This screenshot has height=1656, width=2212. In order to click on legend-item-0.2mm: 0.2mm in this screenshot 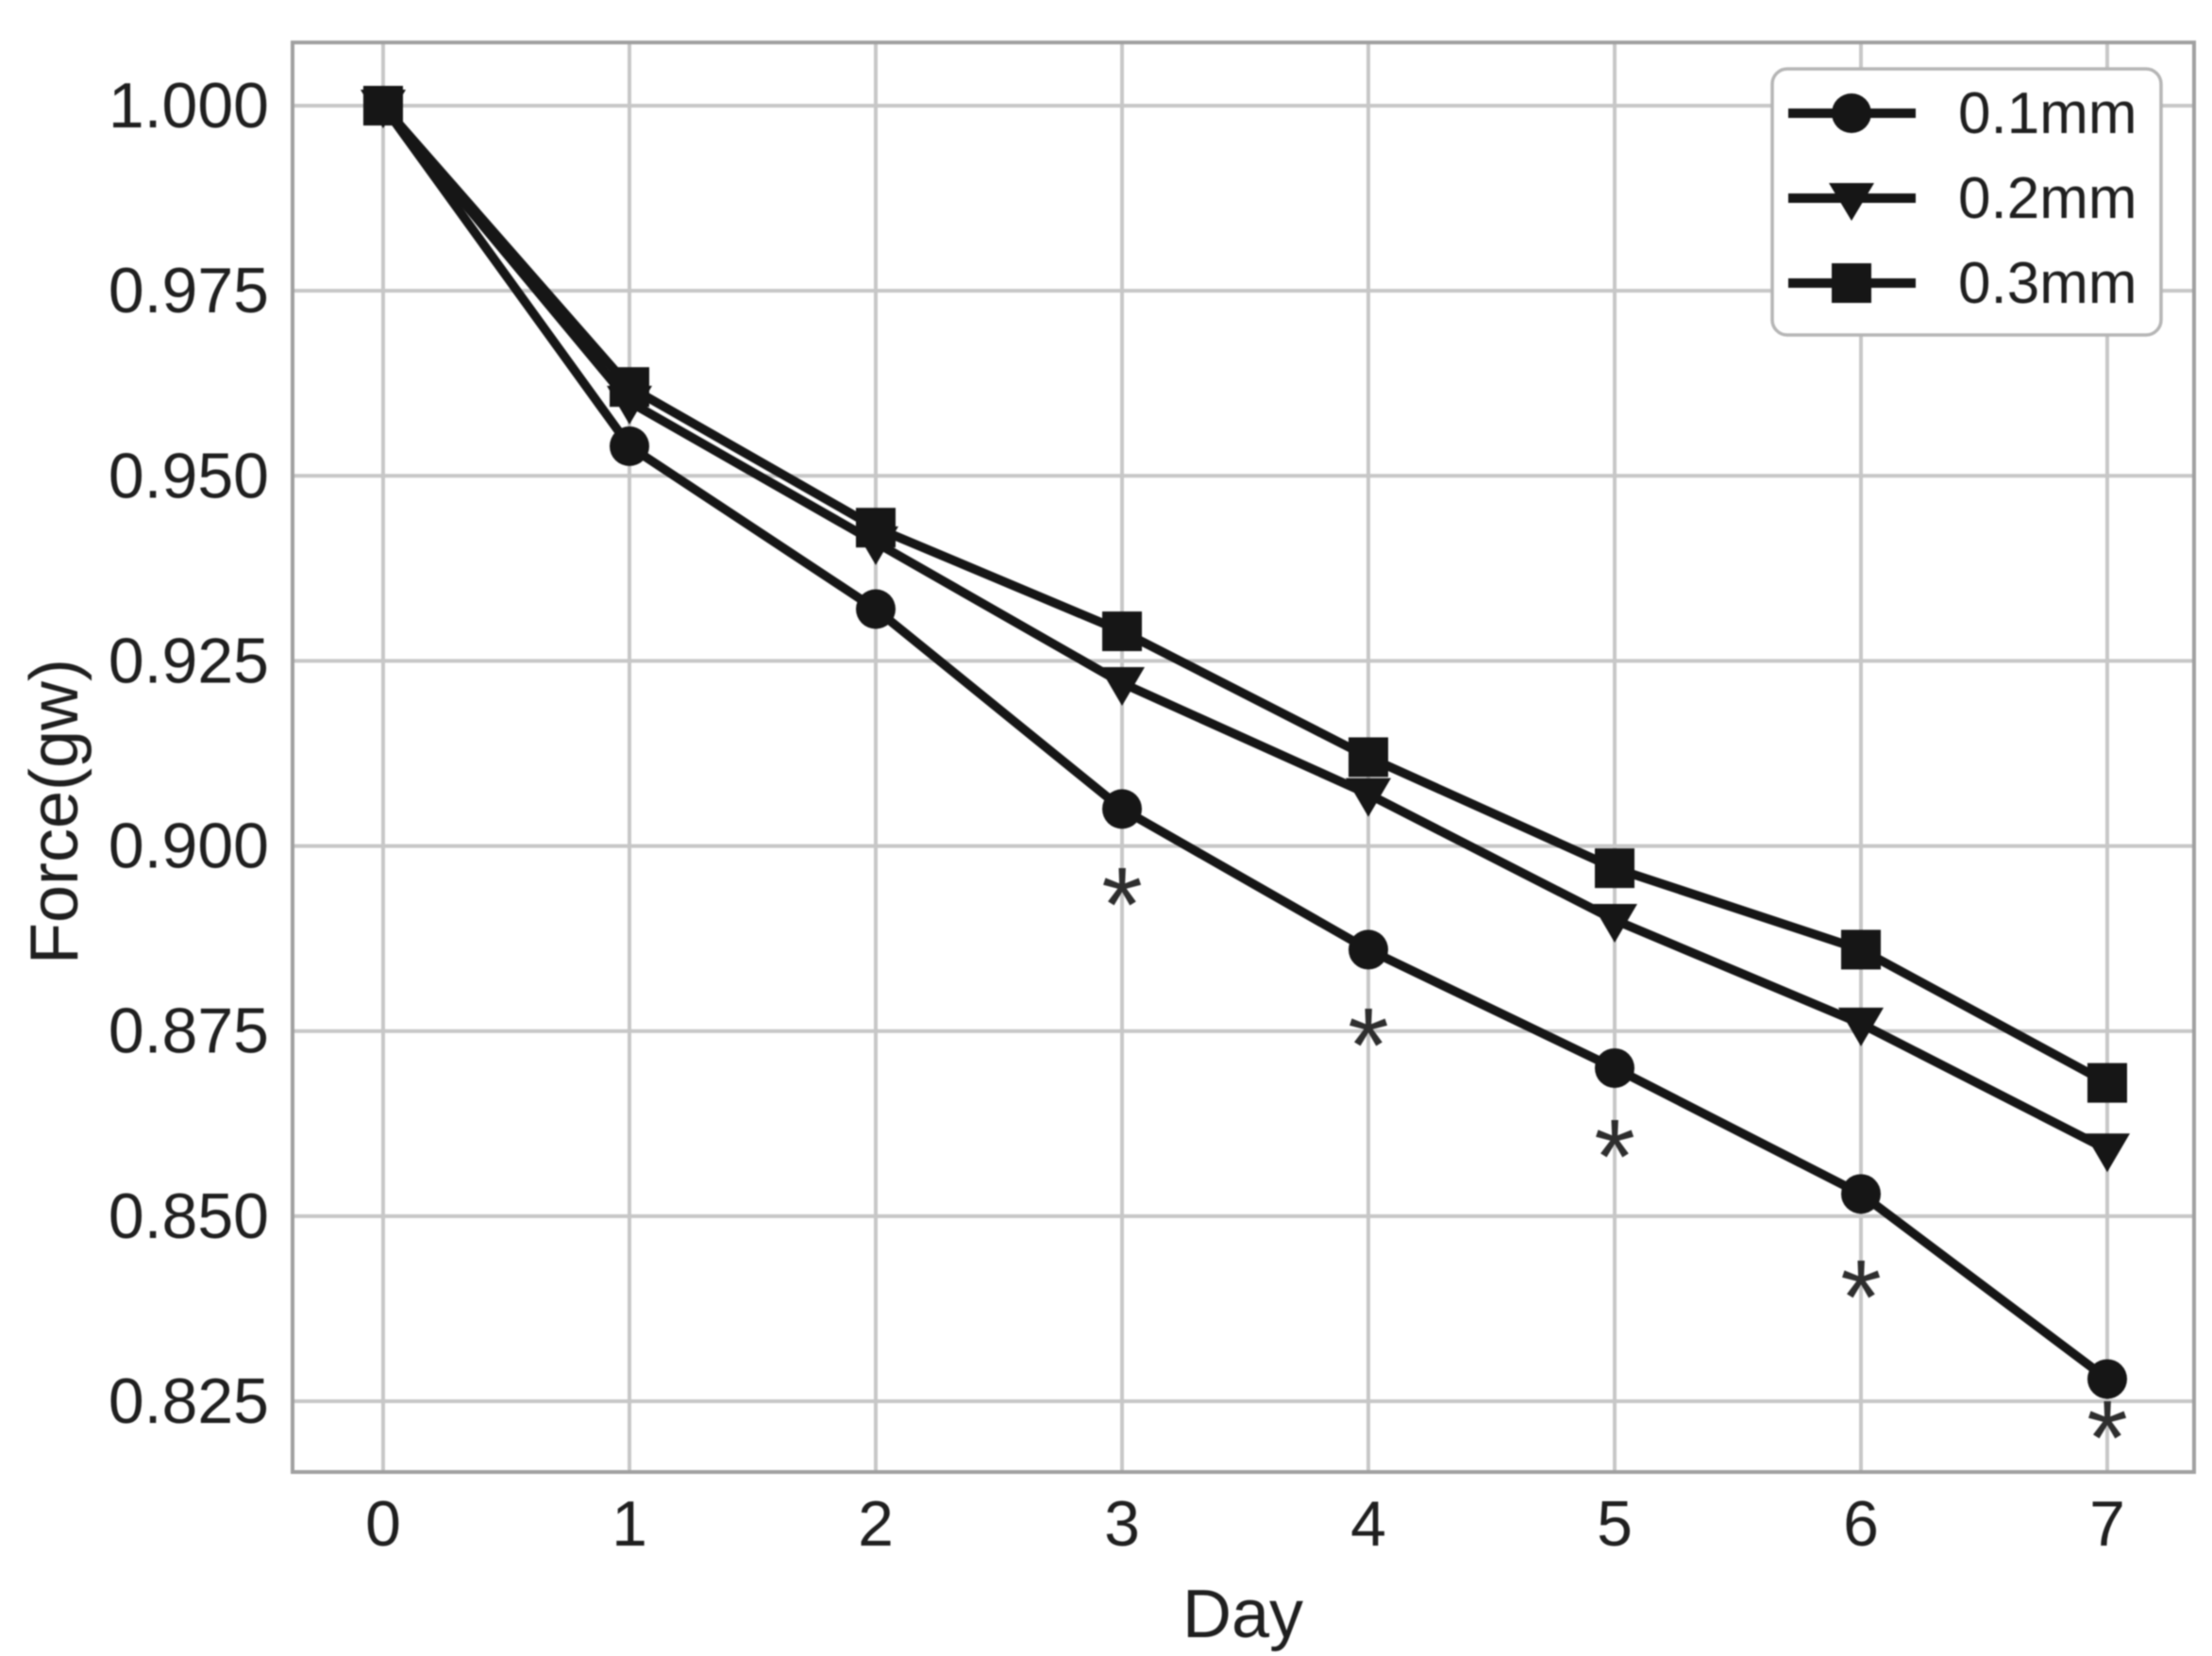, I will do `click(1963, 198)`.